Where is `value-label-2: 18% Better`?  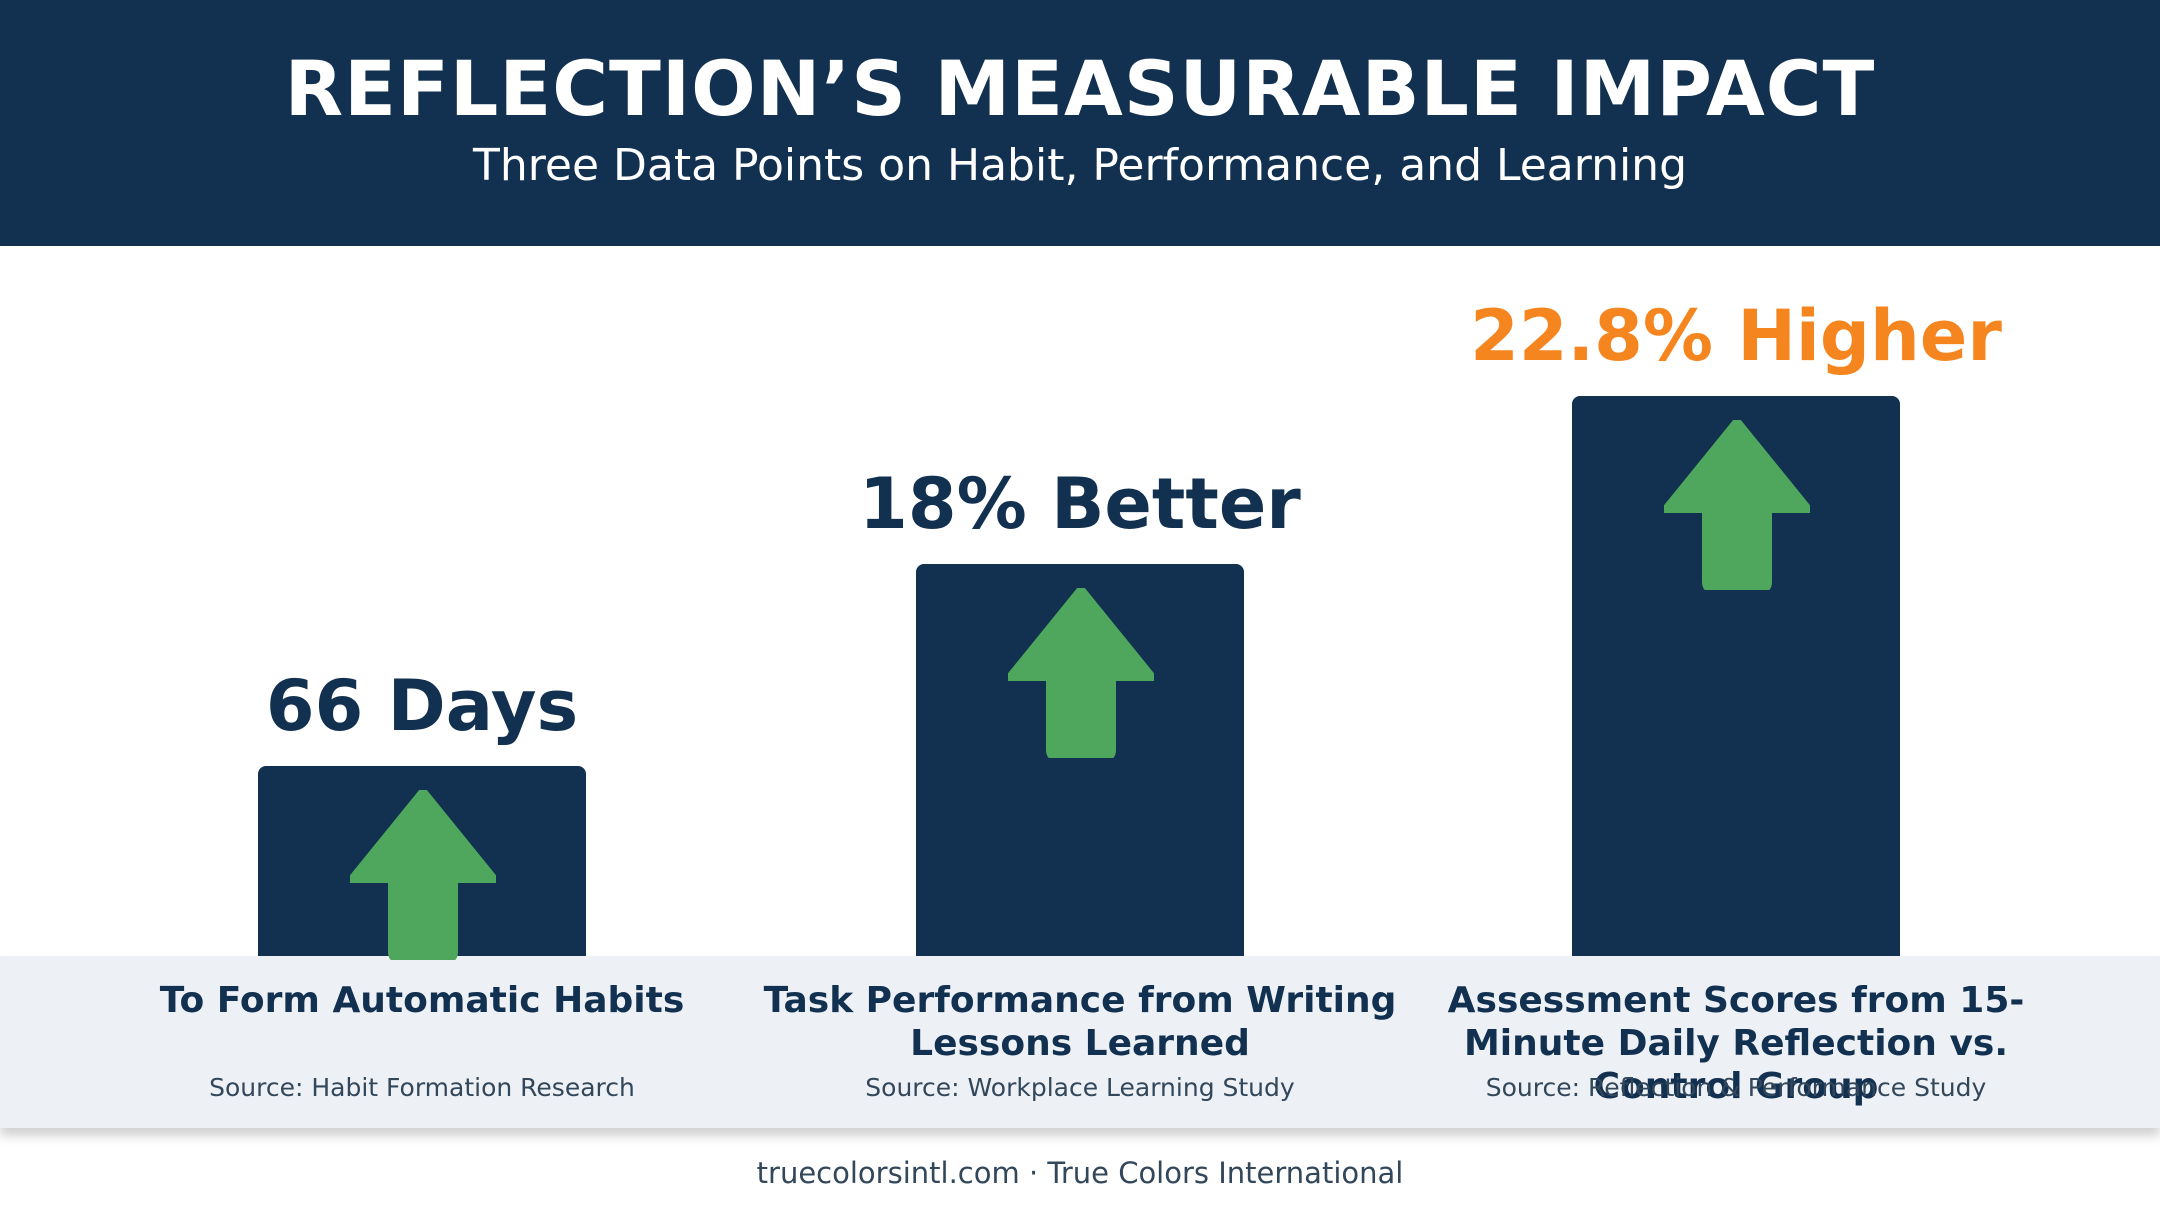 value-label-2: 18% Better is located at coordinates (1080, 504).